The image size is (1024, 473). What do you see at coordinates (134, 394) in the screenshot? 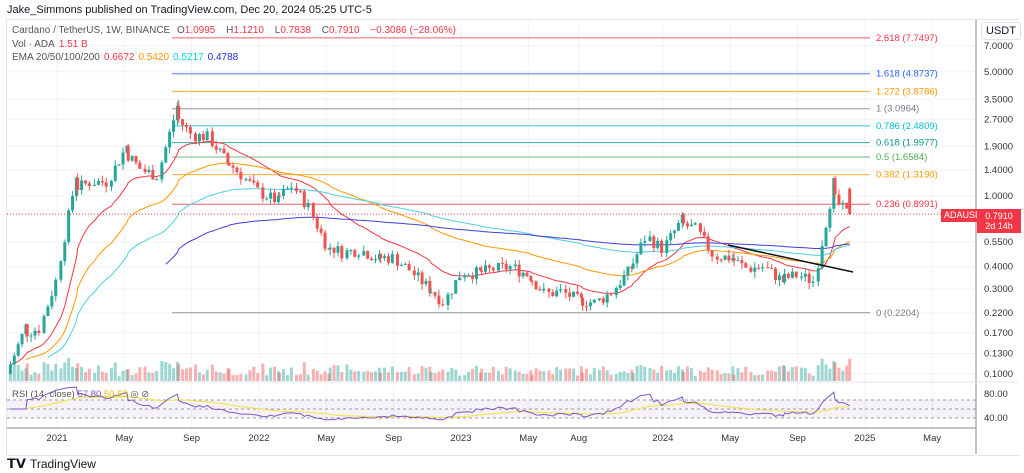
I see `eye-icon: ◎` at bounding box center [134, 394].